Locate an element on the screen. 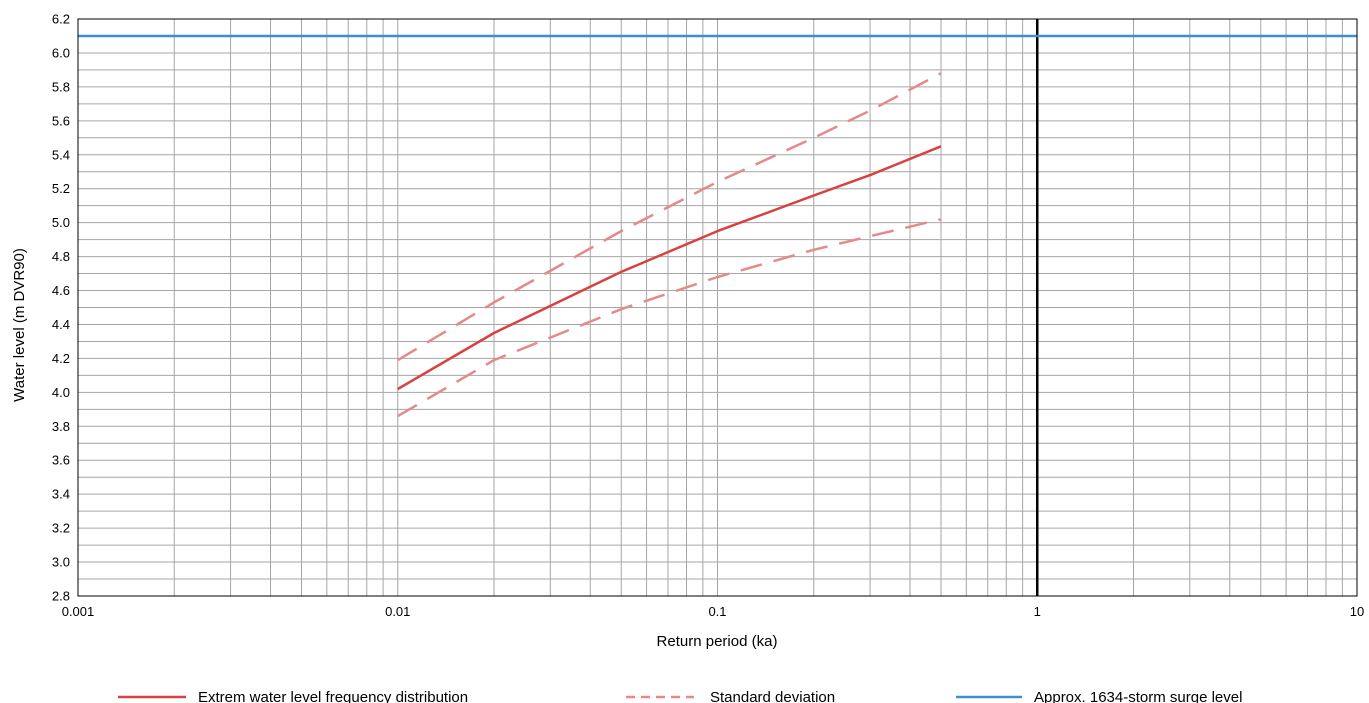 The image size is (1369, 703). y-tick-label: 3.0 is located at coordinates (61, 562).